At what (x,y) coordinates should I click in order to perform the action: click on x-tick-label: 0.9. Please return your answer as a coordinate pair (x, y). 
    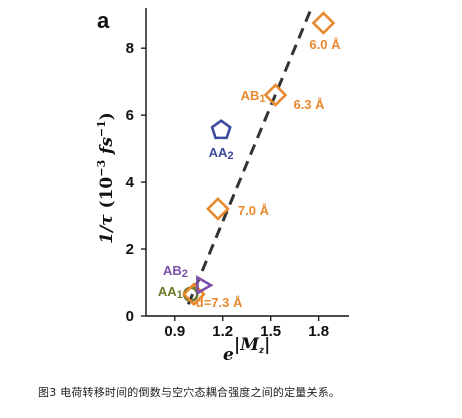
    Looking at the image, I should click on (174, 331).